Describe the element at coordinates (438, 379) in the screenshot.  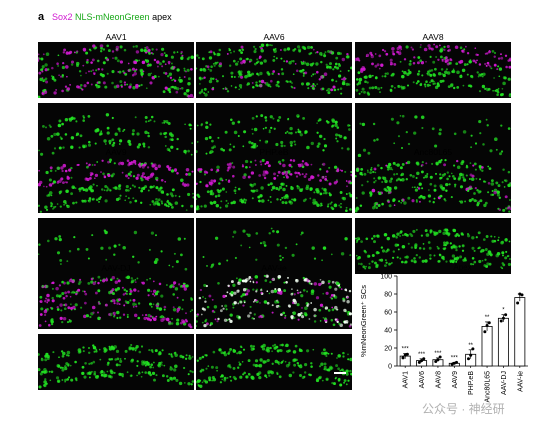
I see `x-tick-label: AAV8` at that location.